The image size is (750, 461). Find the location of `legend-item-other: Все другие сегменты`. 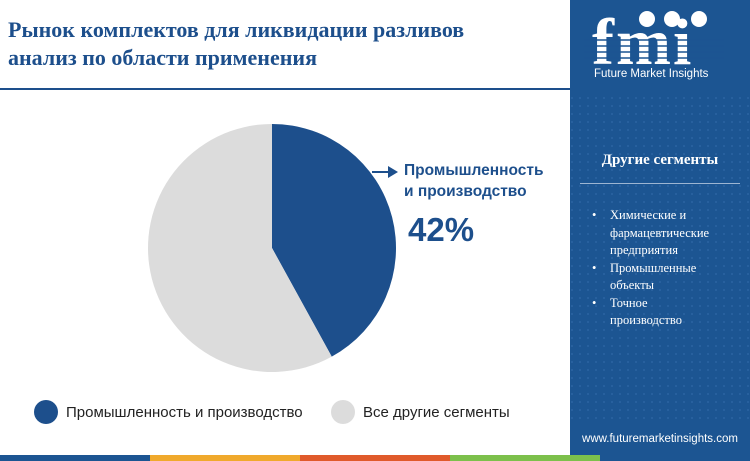

legend-item-other: Все другие сегменты is located at coordinates (420, 412).